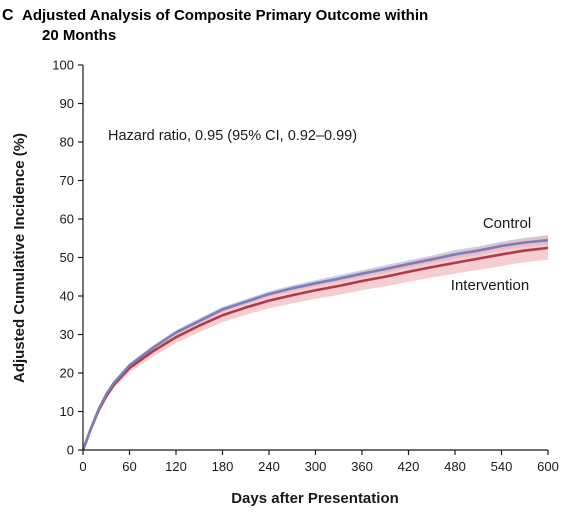 The height and width of the screenshot is (525, 570). Describe the element at coordinates (507, 223) in the screenshot. I see `series-label-control: Control` at that location.